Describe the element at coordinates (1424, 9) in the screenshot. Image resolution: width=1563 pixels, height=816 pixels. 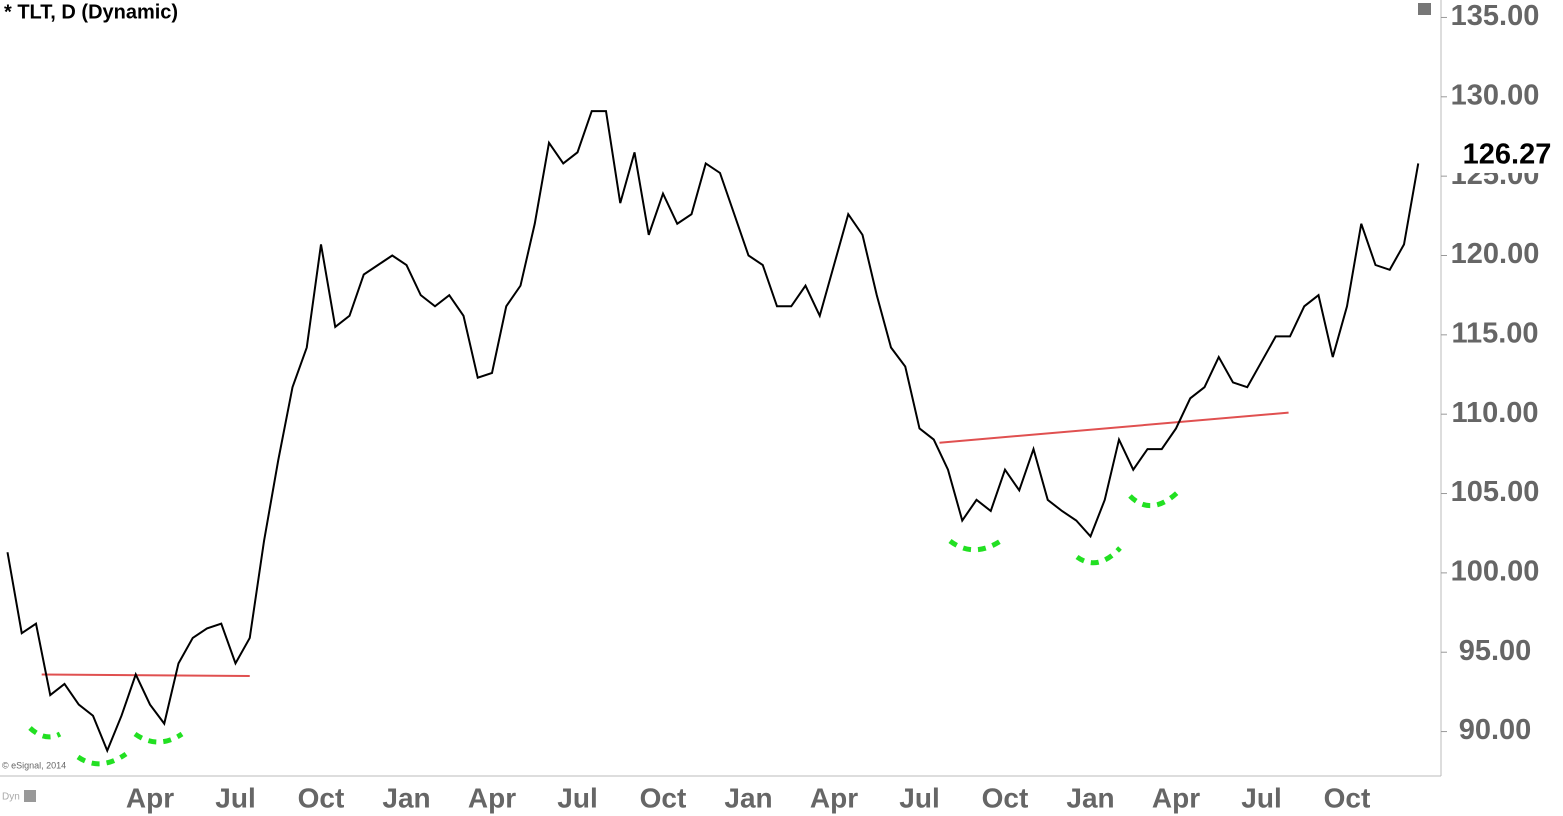
I see `window-button` at that location.